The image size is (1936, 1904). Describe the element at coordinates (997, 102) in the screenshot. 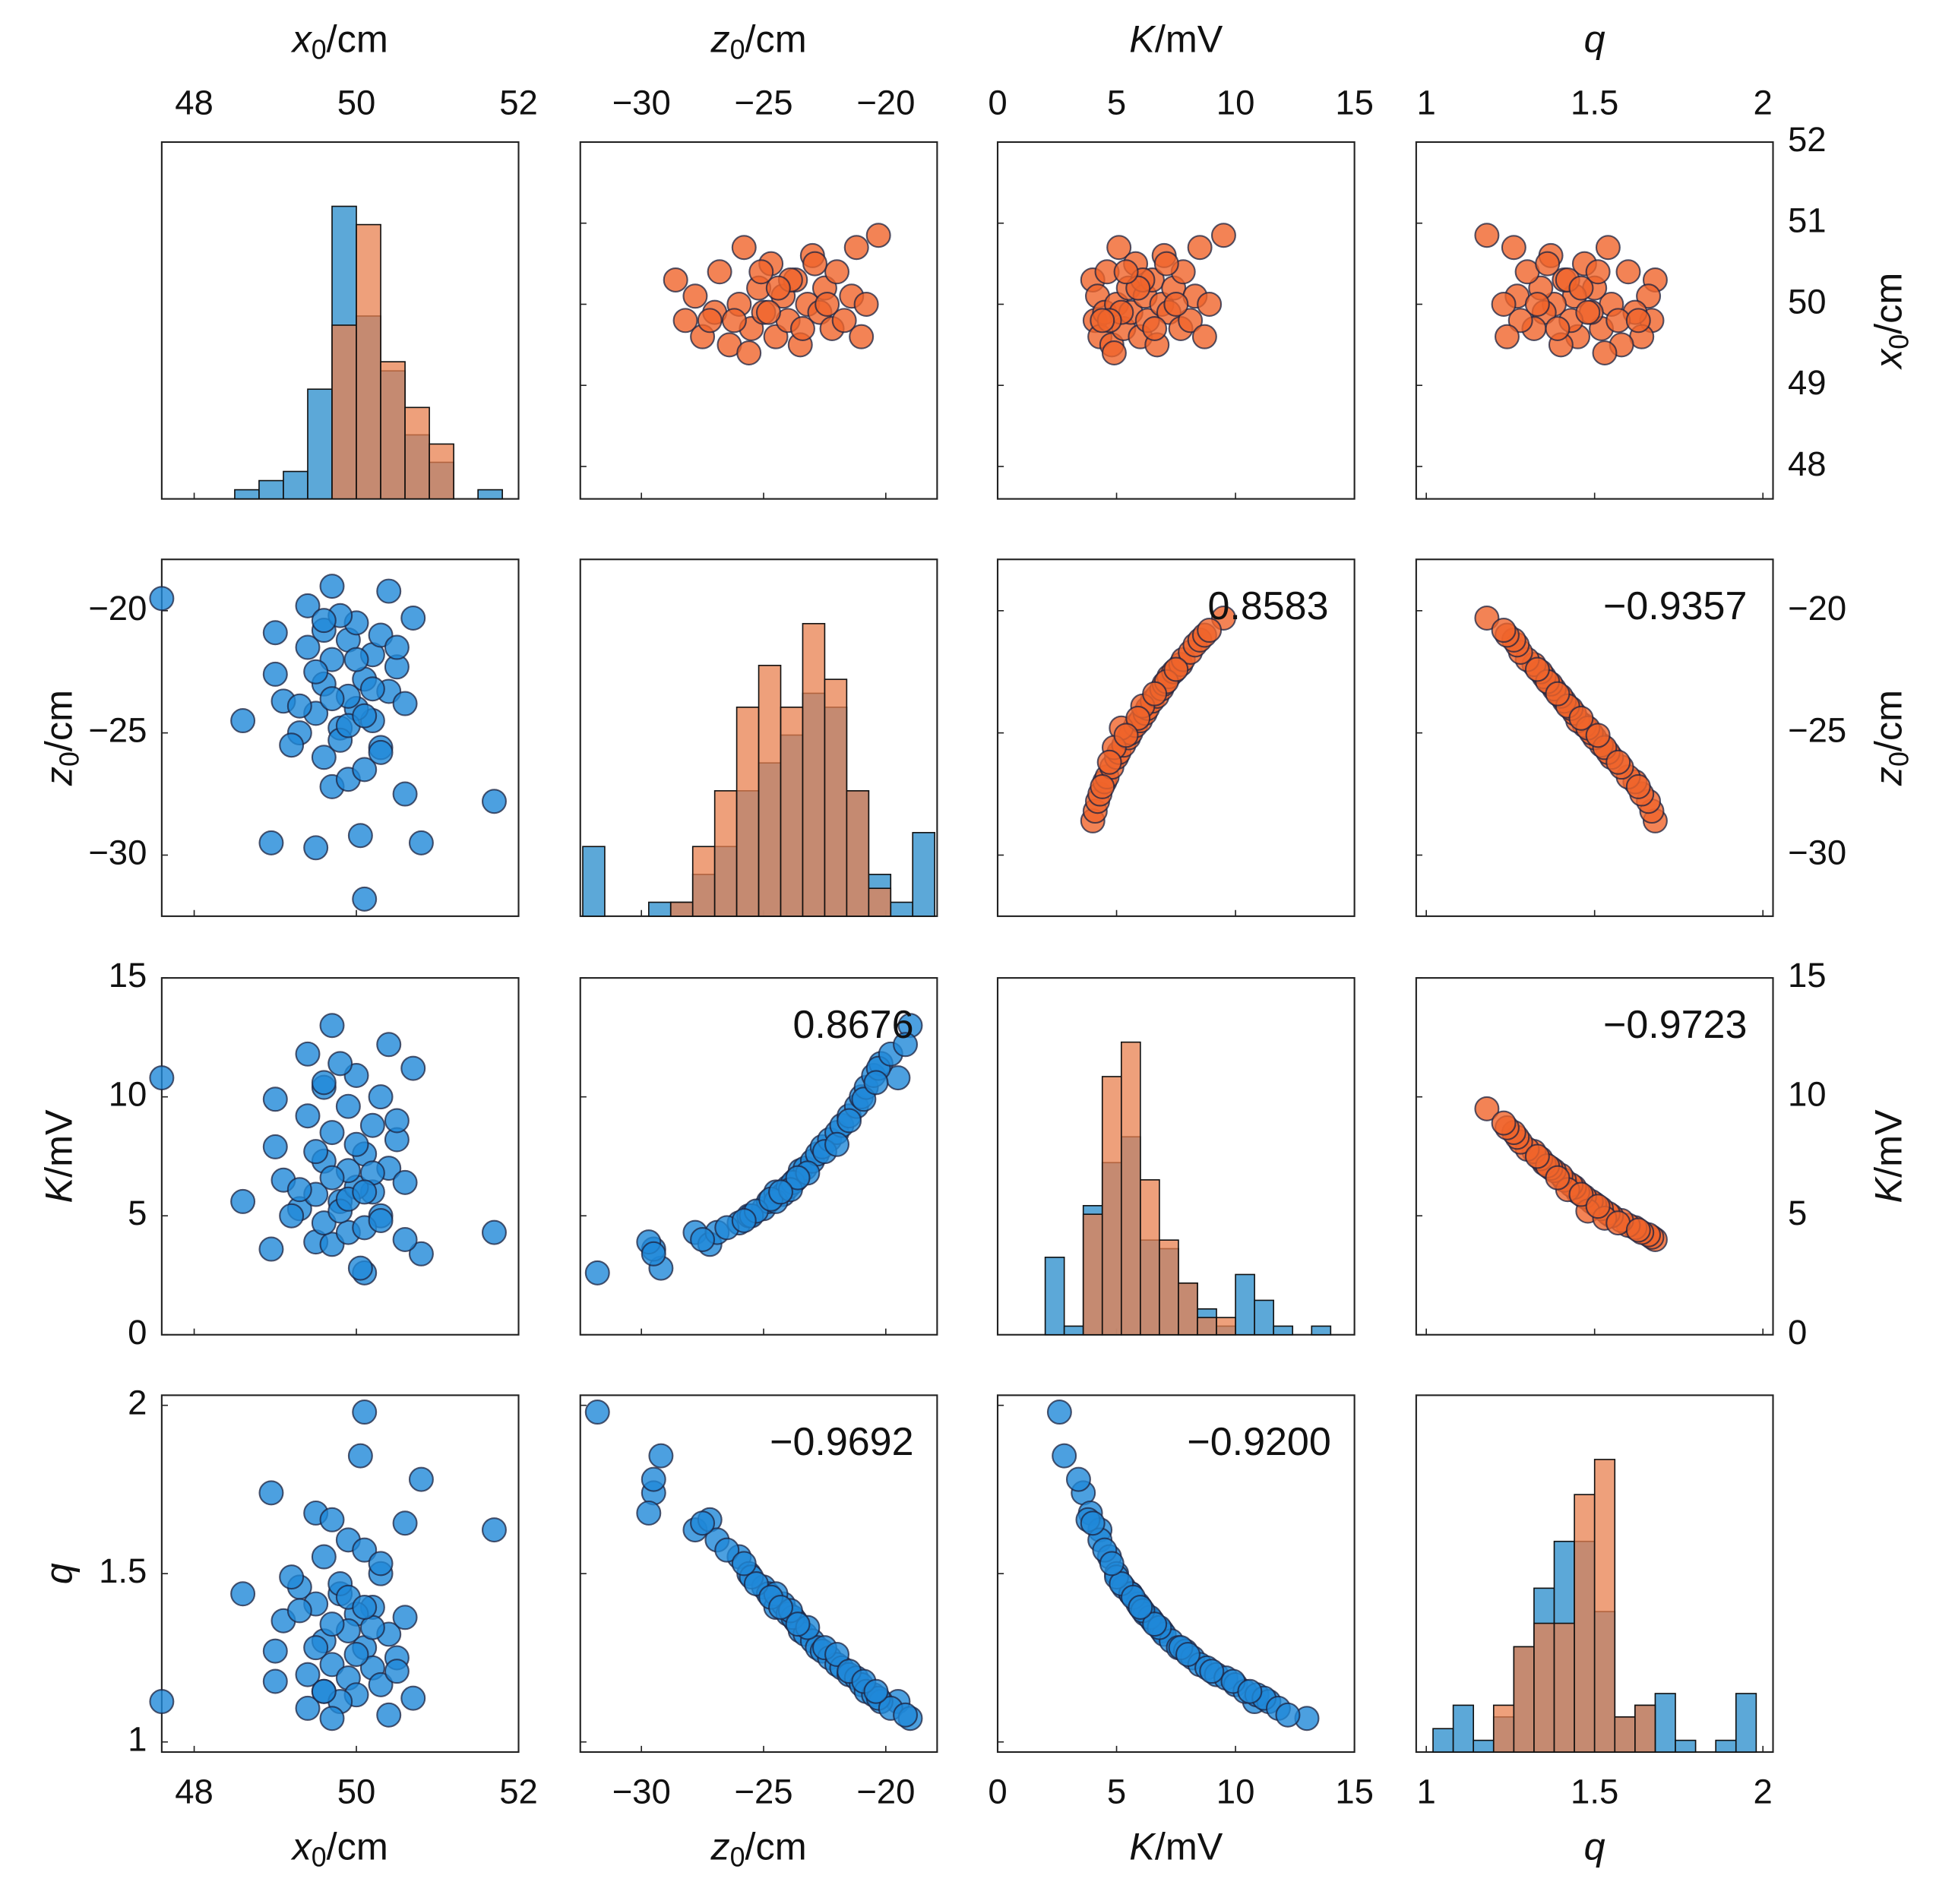

I see `x-tick-label: 0` at that location.